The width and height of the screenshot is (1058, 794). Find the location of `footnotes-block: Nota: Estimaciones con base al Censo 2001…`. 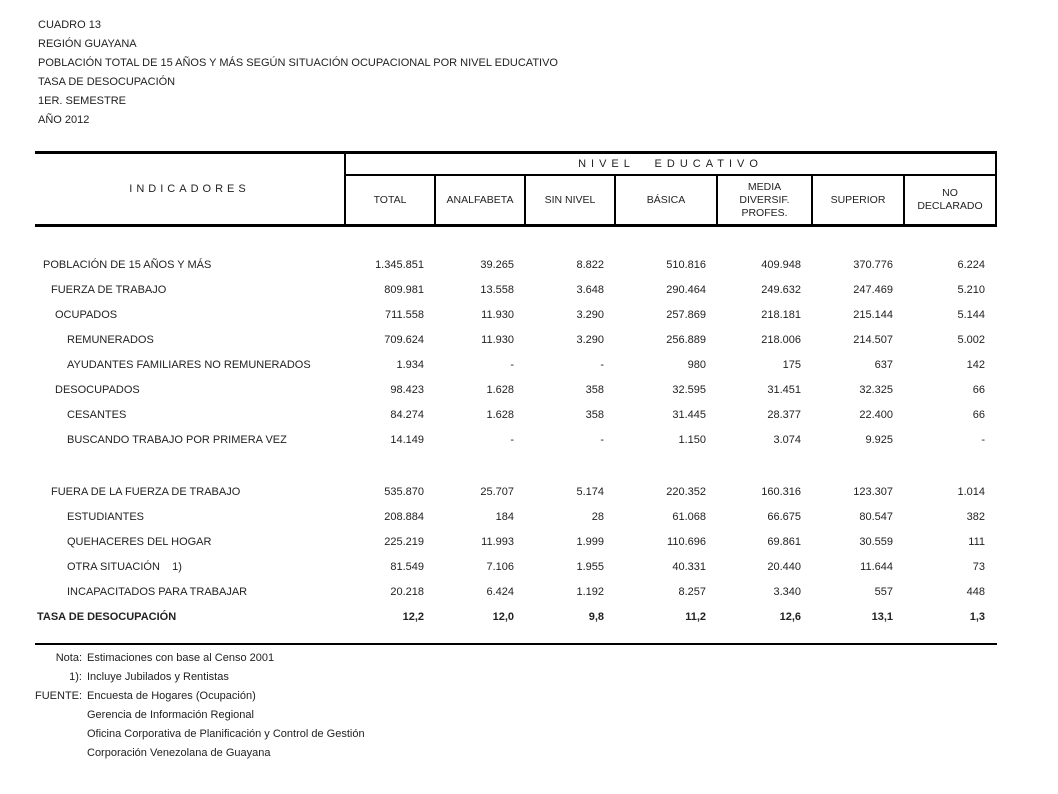

footnotes-block: Nota: Estimaciones con base al Censo 2001… is located at coordinates (200, 706).